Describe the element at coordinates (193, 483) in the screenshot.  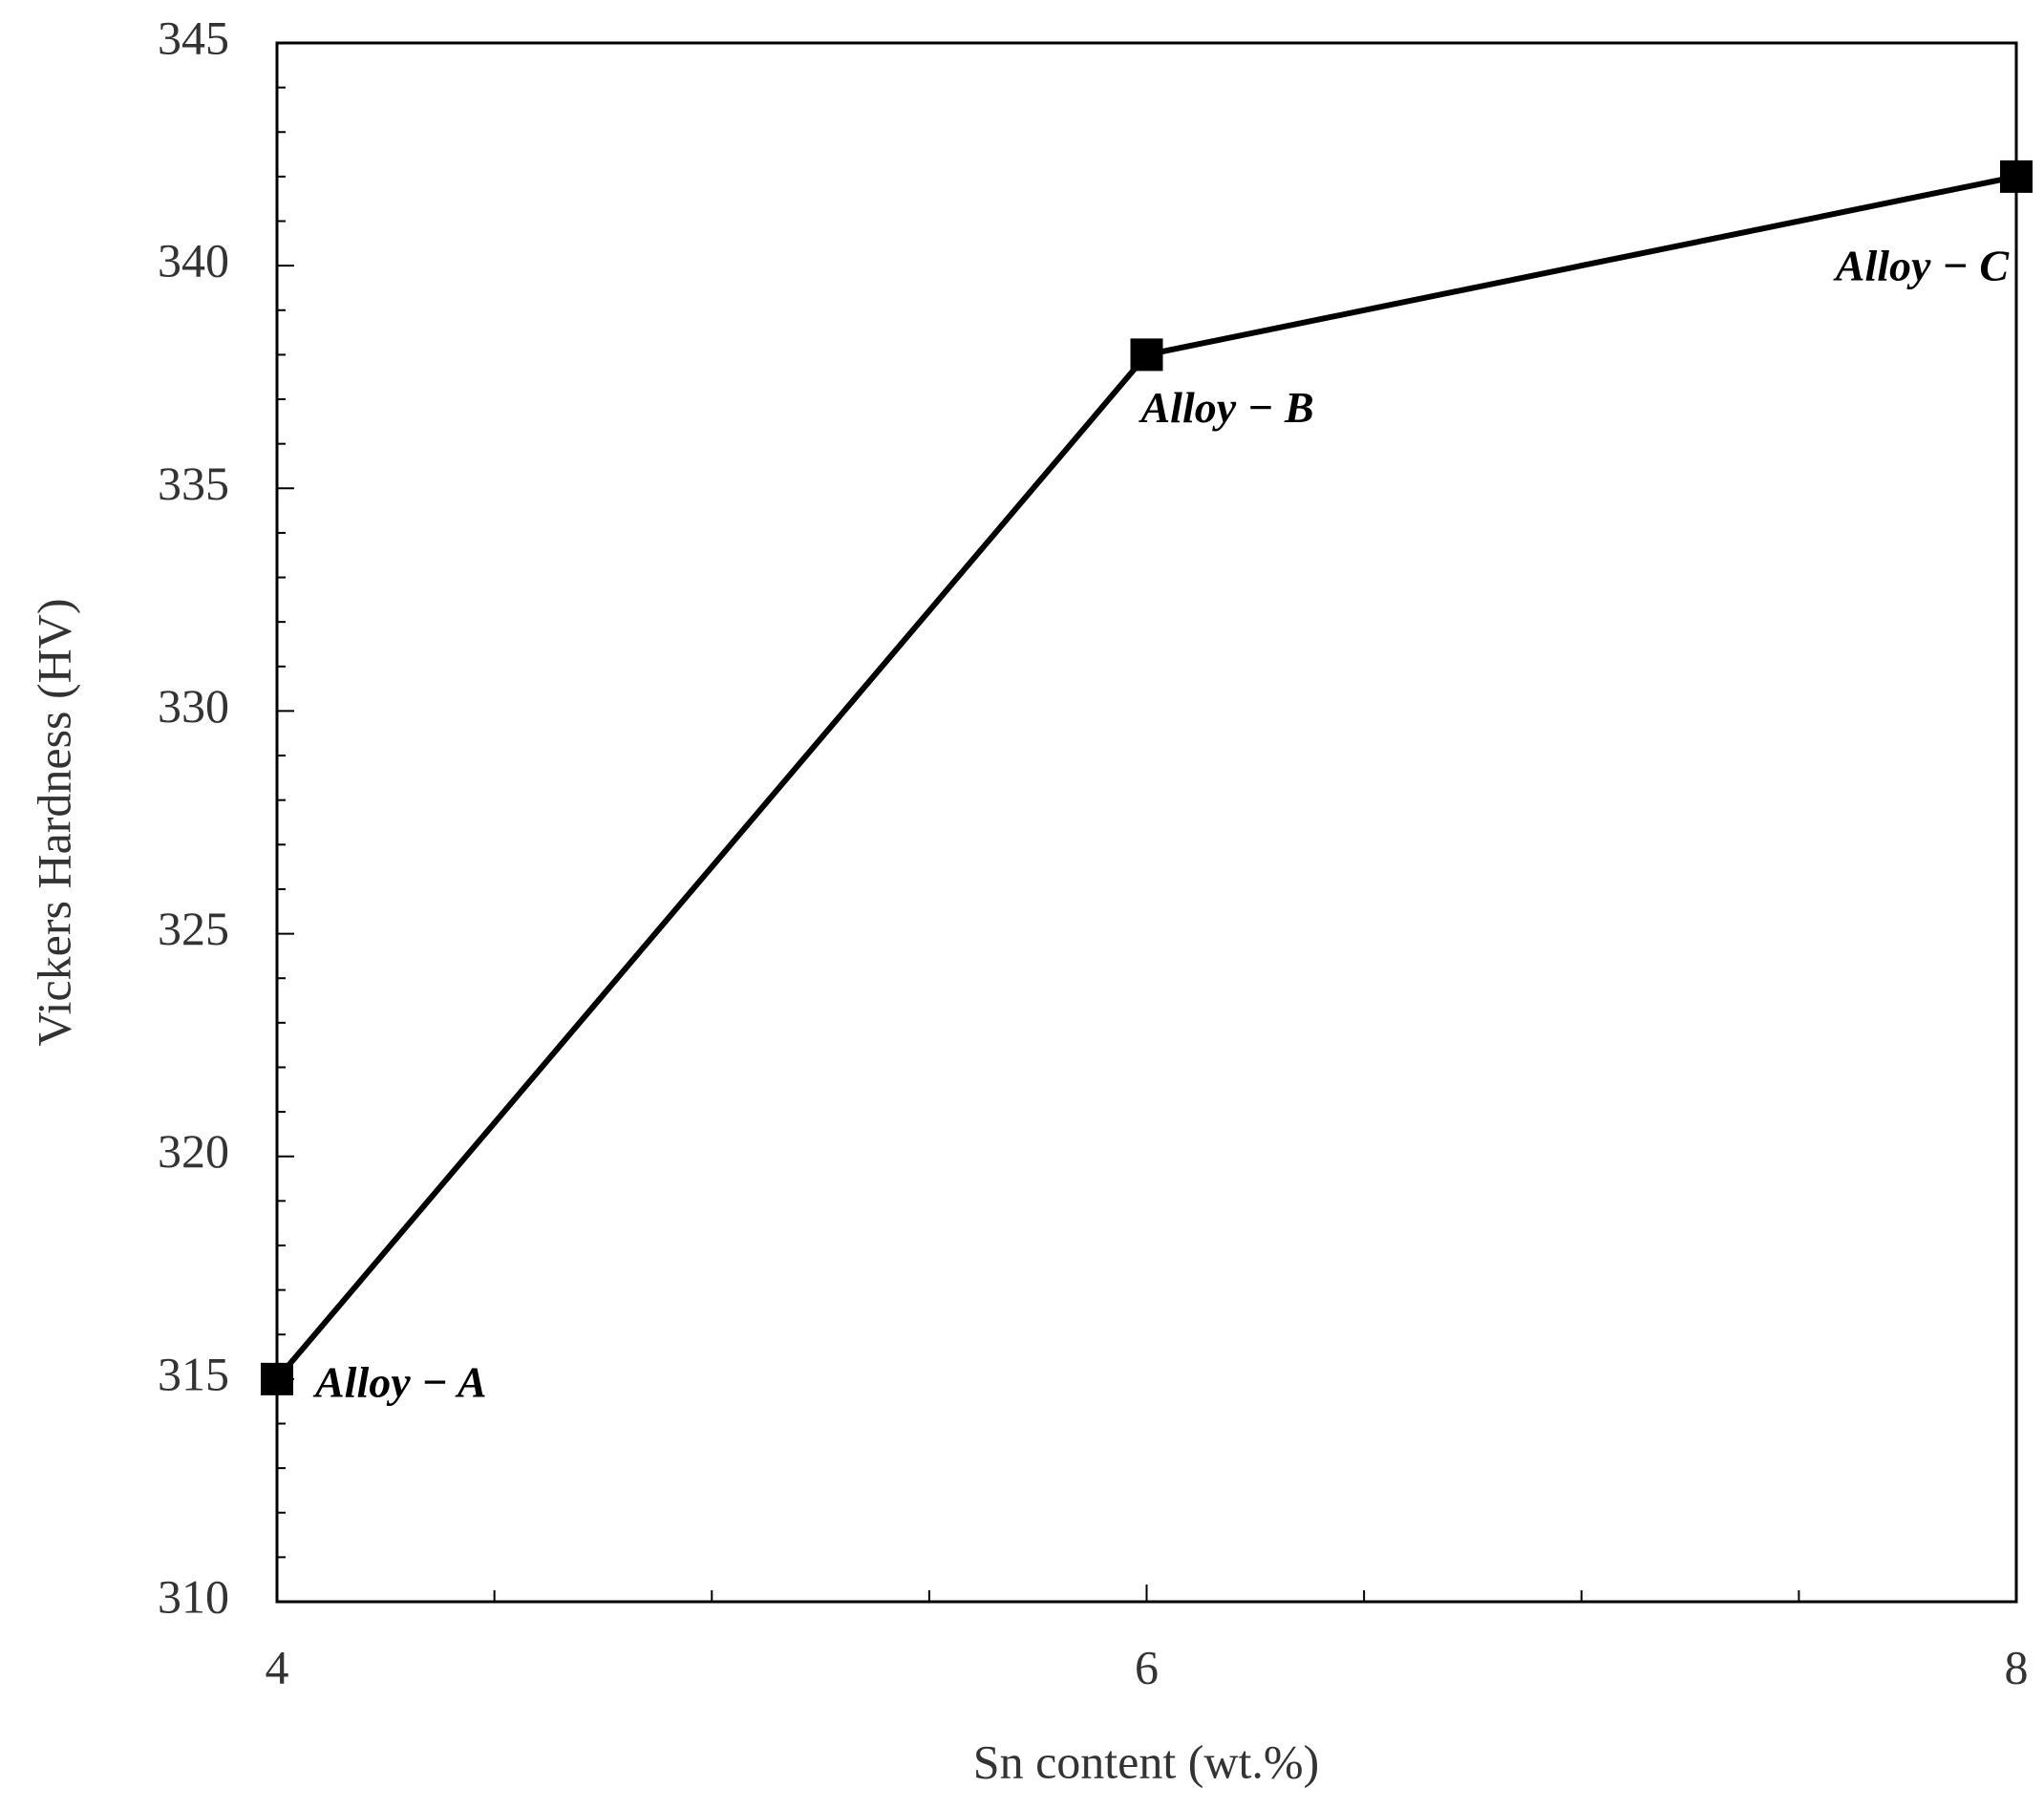
I see `y-tick-label: 335` at that location.